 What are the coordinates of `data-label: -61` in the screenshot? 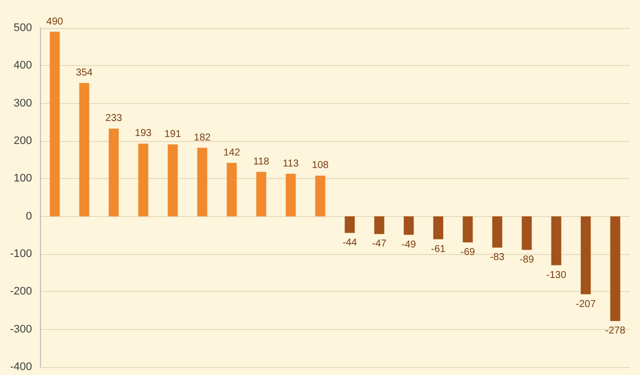 It's located at (438, 249).